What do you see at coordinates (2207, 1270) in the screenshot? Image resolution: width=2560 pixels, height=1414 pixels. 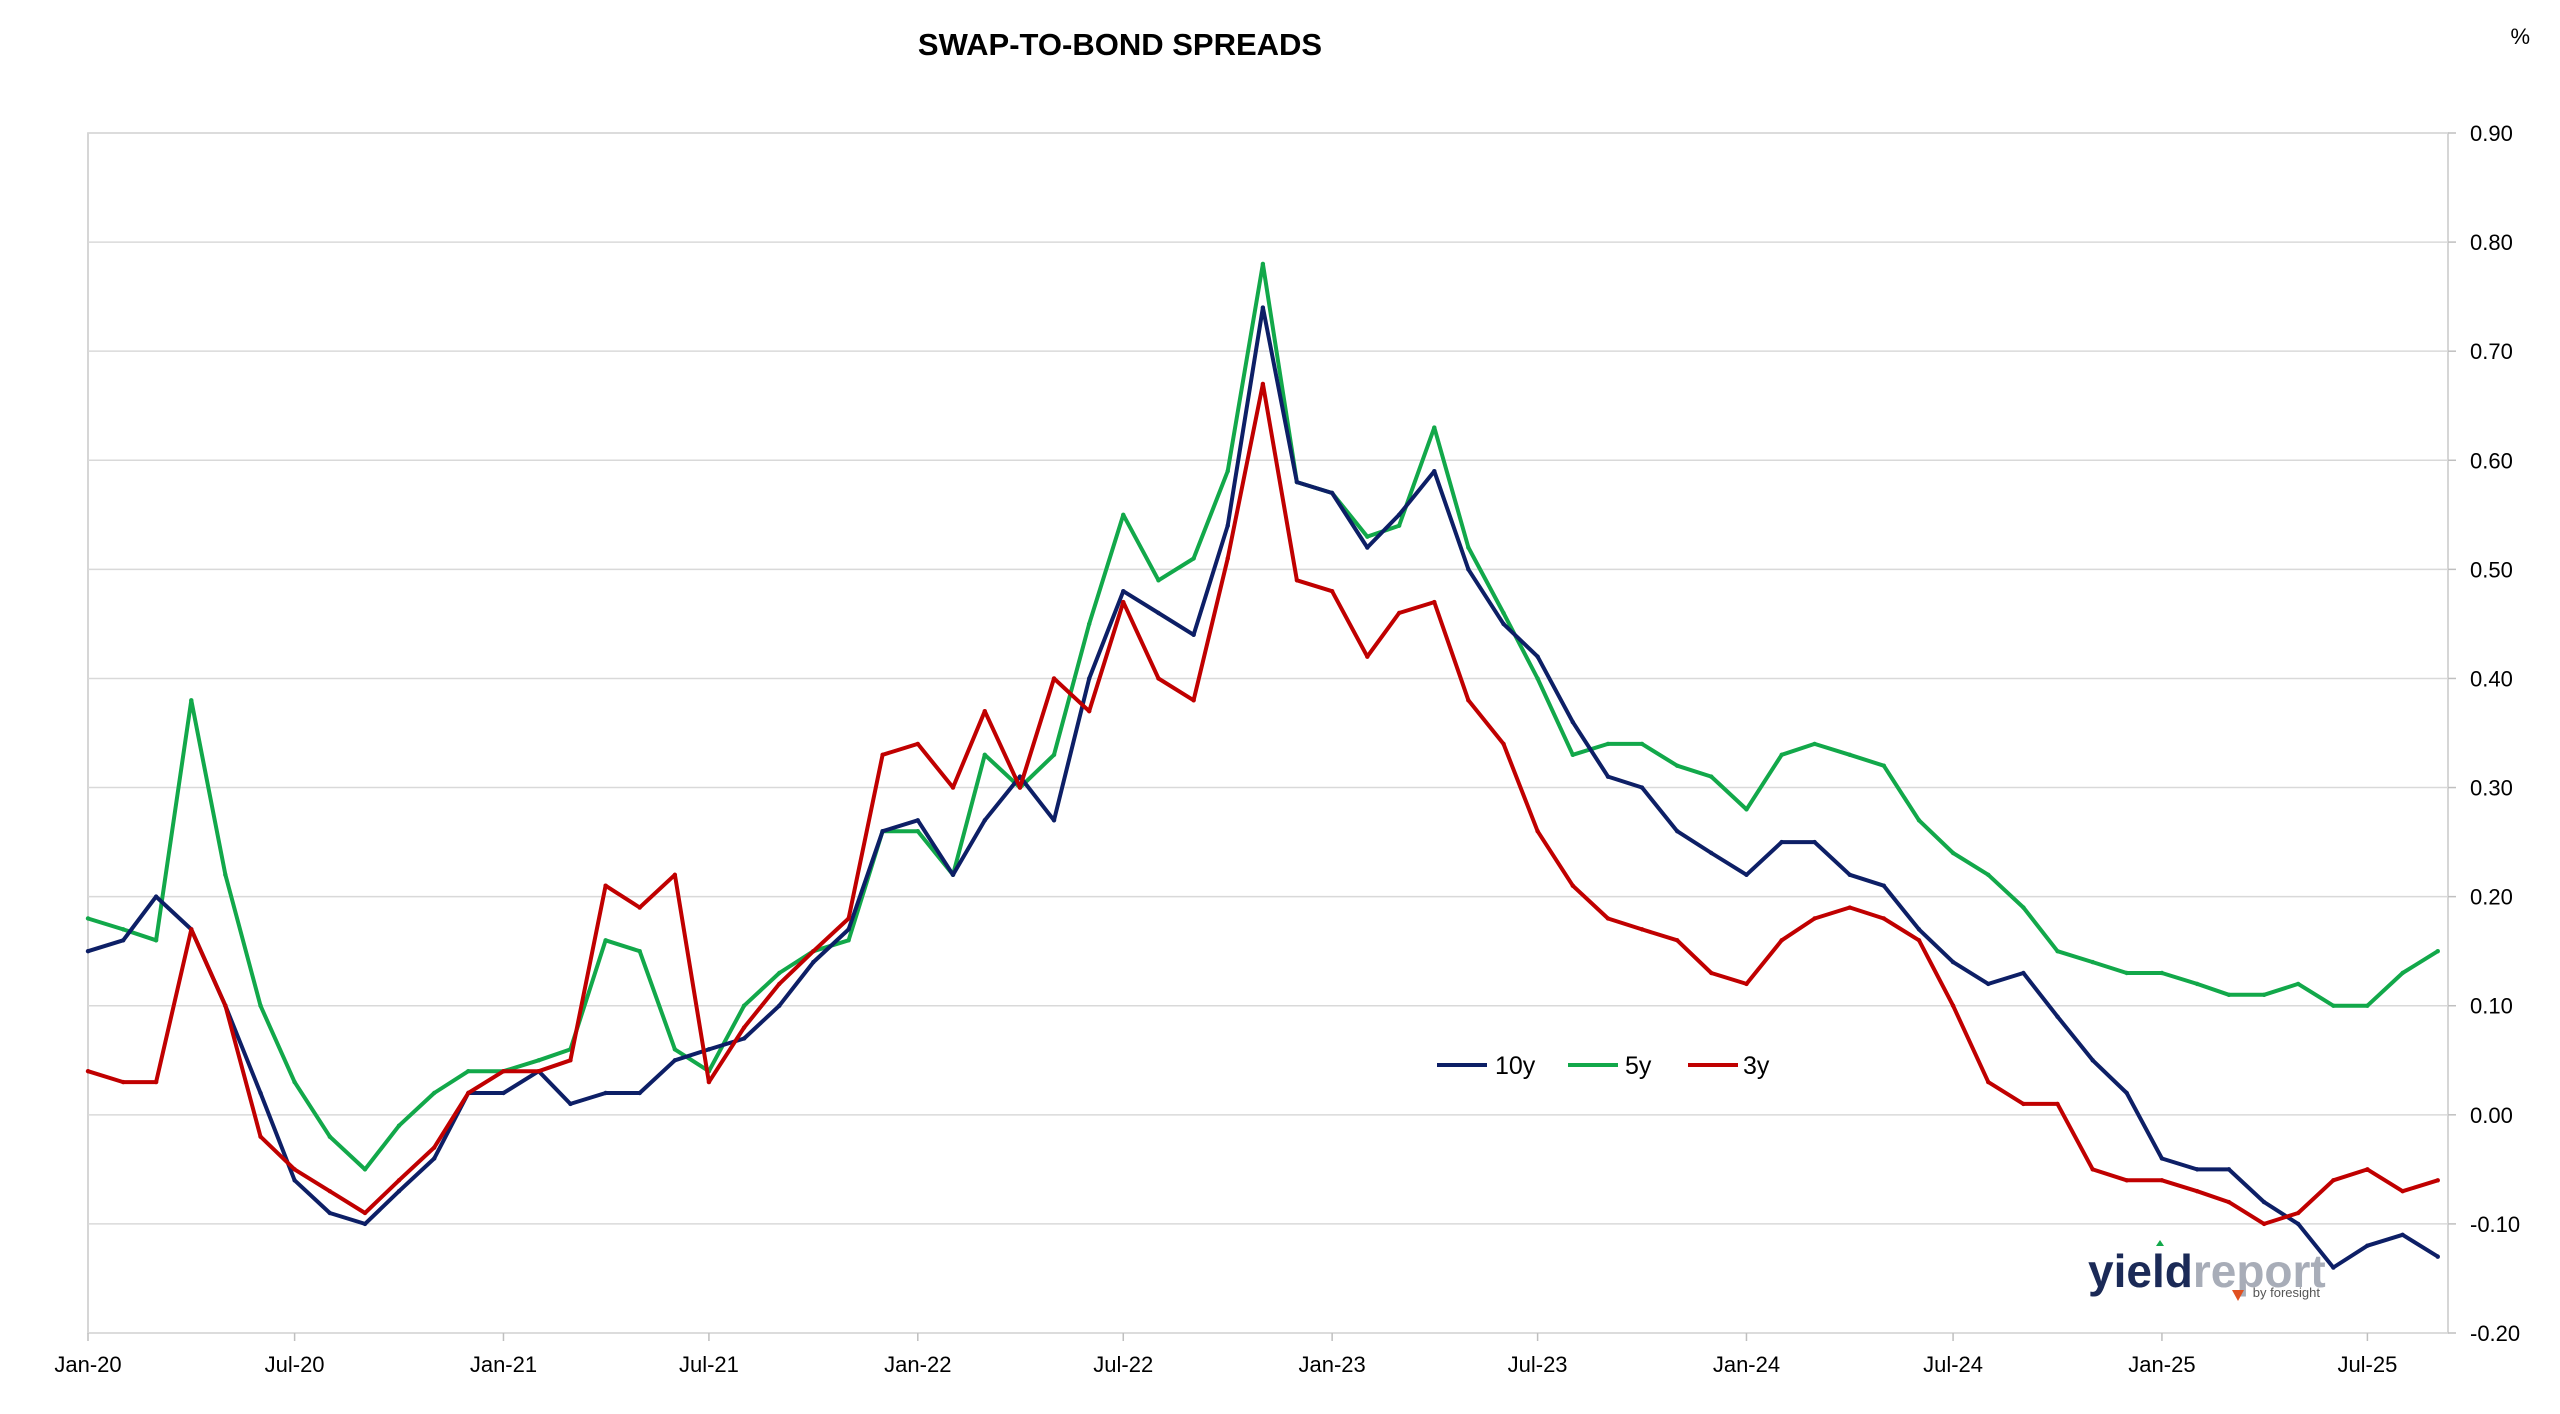 I see `yieldreport-logo: yieldreport by foresight` at bounding box center [2207, 1270].